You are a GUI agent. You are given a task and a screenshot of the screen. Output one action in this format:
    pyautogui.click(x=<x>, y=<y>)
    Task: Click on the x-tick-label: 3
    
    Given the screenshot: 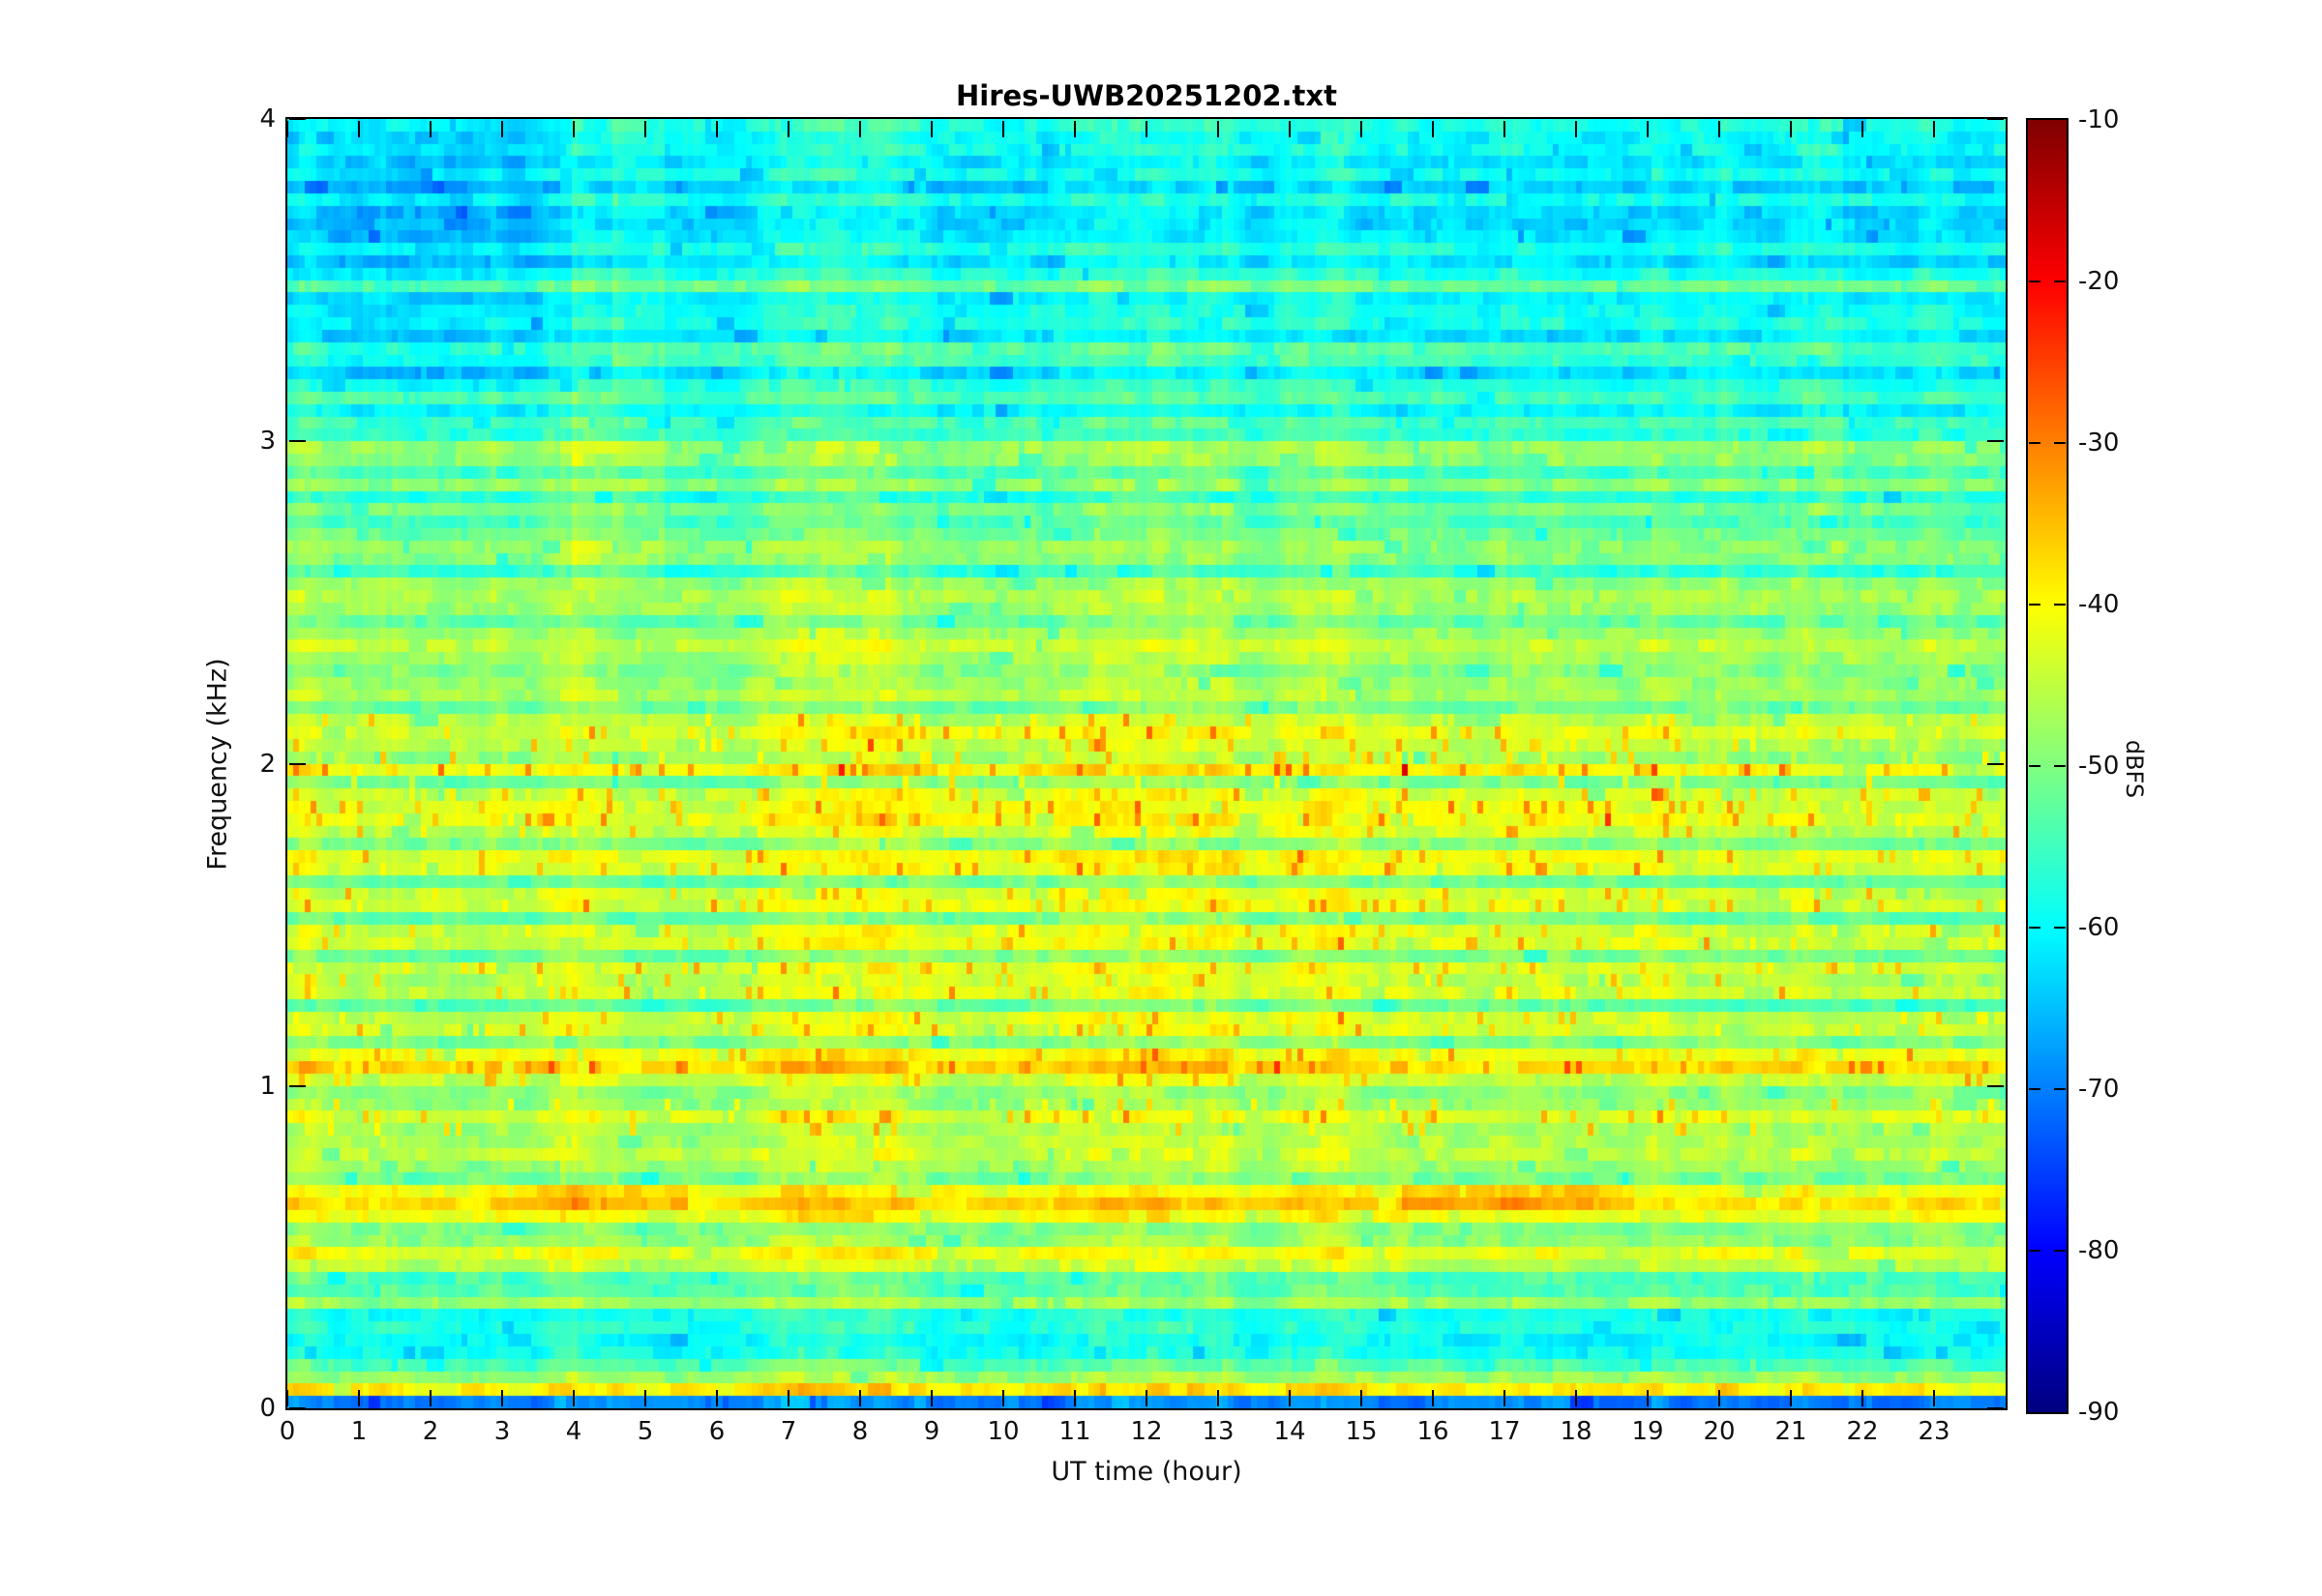 What is the action you would take?
    pyautogui.click(x=502, y=1431)
    